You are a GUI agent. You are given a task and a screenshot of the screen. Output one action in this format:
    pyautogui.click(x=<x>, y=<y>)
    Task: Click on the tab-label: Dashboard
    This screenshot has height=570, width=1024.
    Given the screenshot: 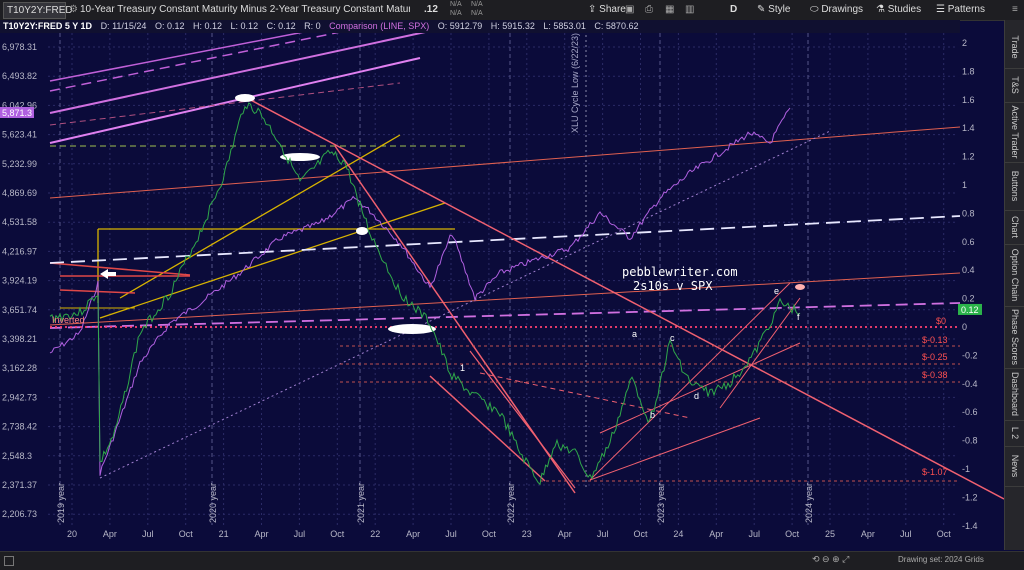 What is the action you would take?
    pyautogui.click(x=1015, y=394)
    